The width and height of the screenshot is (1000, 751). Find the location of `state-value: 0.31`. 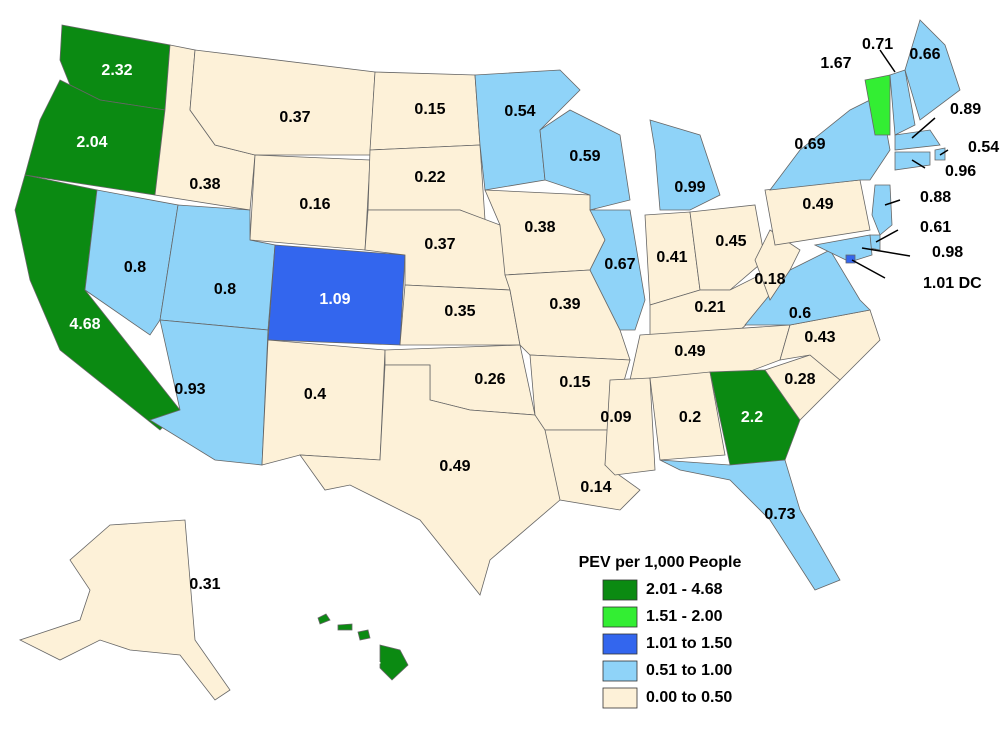

state-value: 0.31 is located at coordinates (204, 584).